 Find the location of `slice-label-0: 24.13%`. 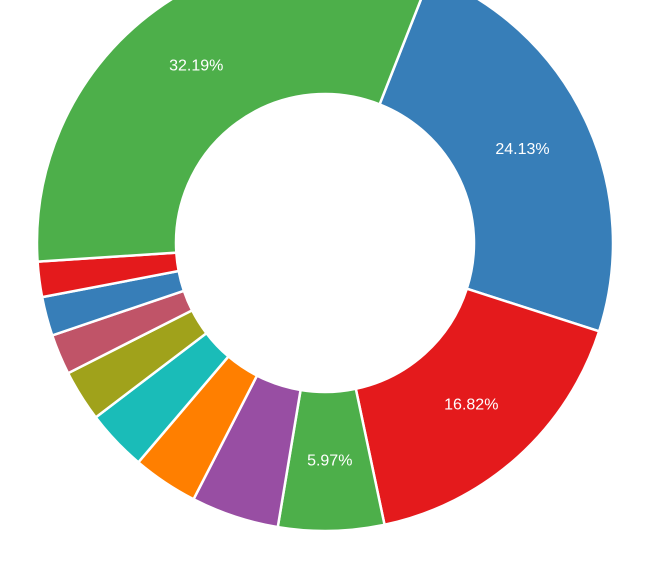

slice-label-0: 24.13% is located at coordinates (522, 149).